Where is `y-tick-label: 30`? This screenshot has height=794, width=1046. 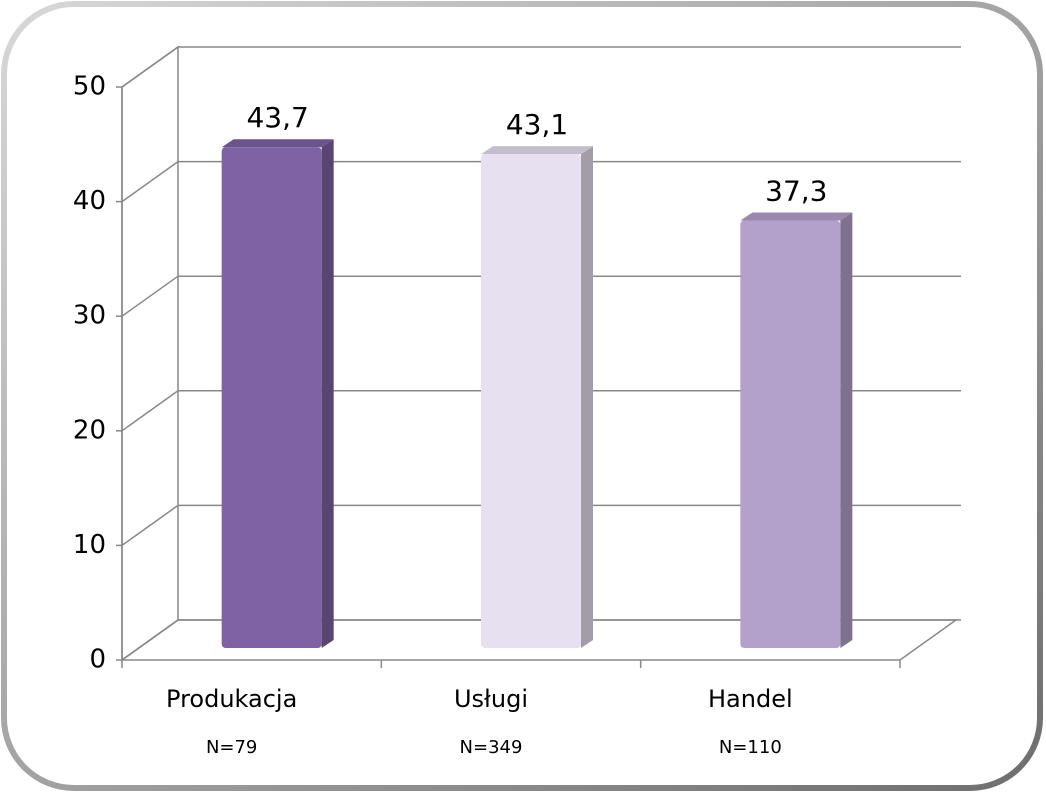 y-tick-label: 30 is located at coordinates (89, 316).